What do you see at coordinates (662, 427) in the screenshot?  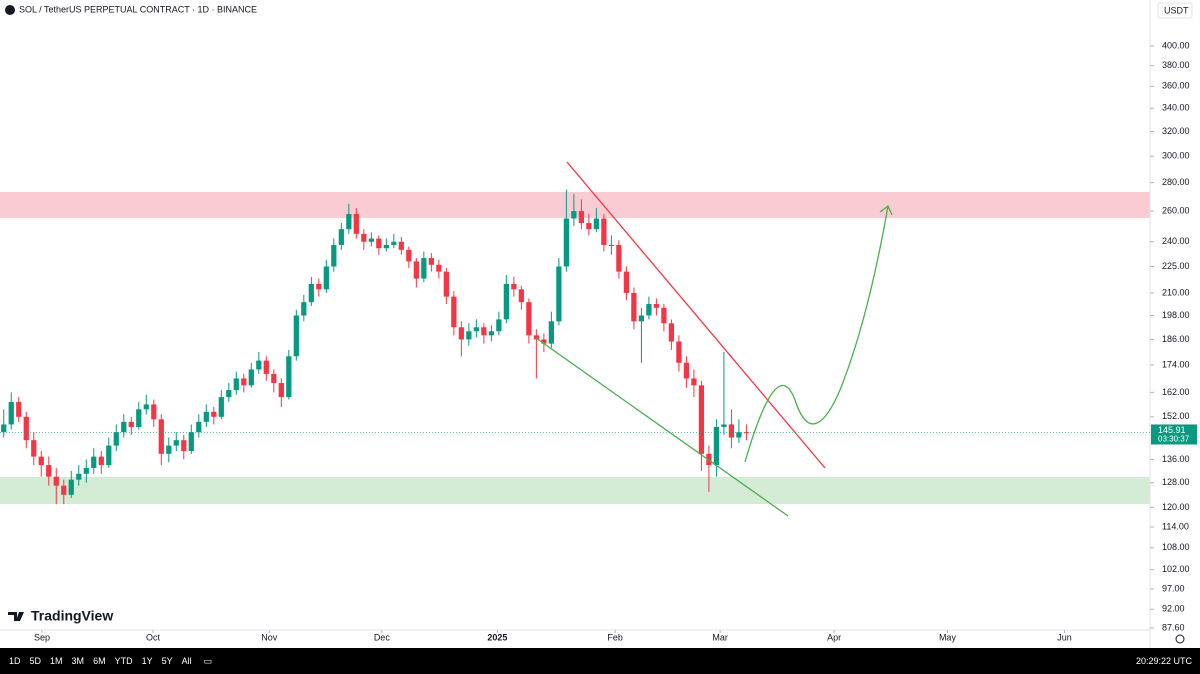 I see `trendline-support` at bounding box center [662, 427].